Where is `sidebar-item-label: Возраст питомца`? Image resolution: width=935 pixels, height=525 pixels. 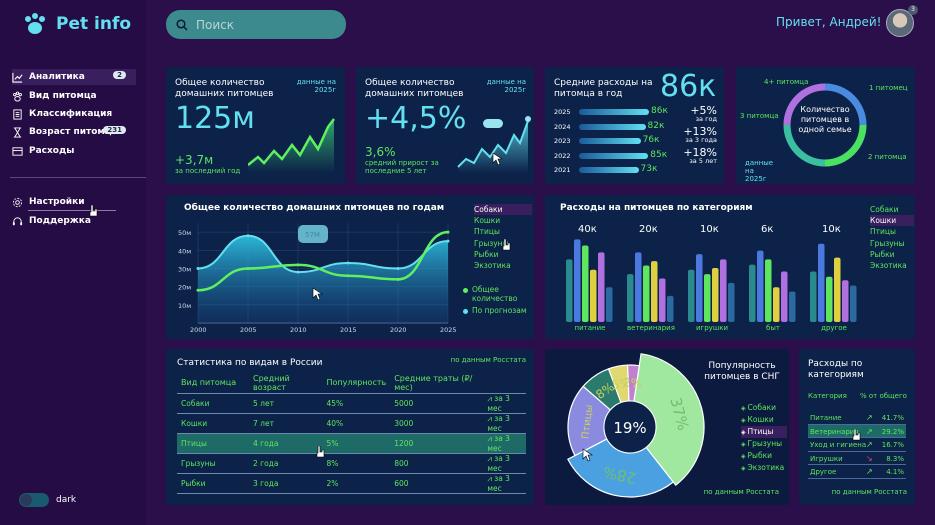 sidebar-item-label: Возраст питомца is located at coordinates (73, 132).